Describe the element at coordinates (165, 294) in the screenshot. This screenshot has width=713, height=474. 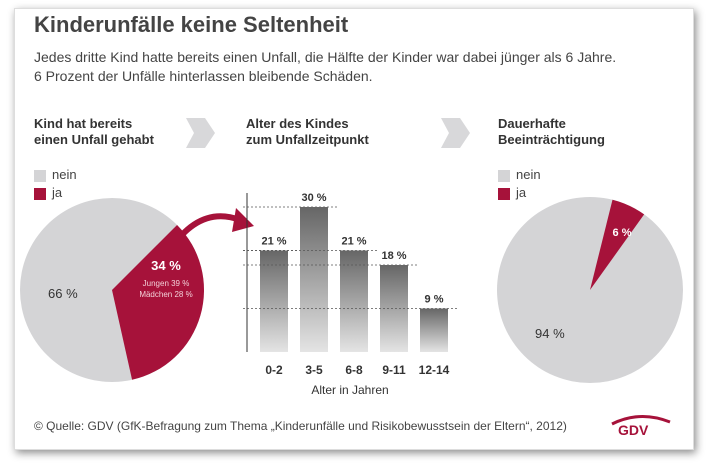
I see `pie-detail: Mädchen 28 %` at that location.